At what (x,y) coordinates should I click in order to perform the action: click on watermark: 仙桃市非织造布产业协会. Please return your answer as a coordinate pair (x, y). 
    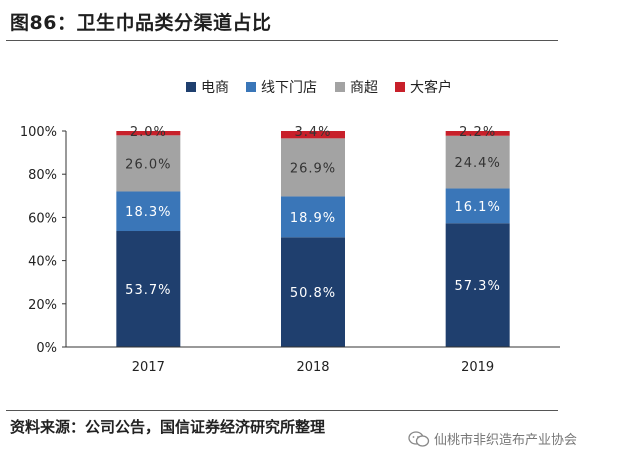
    Looking at the image, I should click on (492, 438).